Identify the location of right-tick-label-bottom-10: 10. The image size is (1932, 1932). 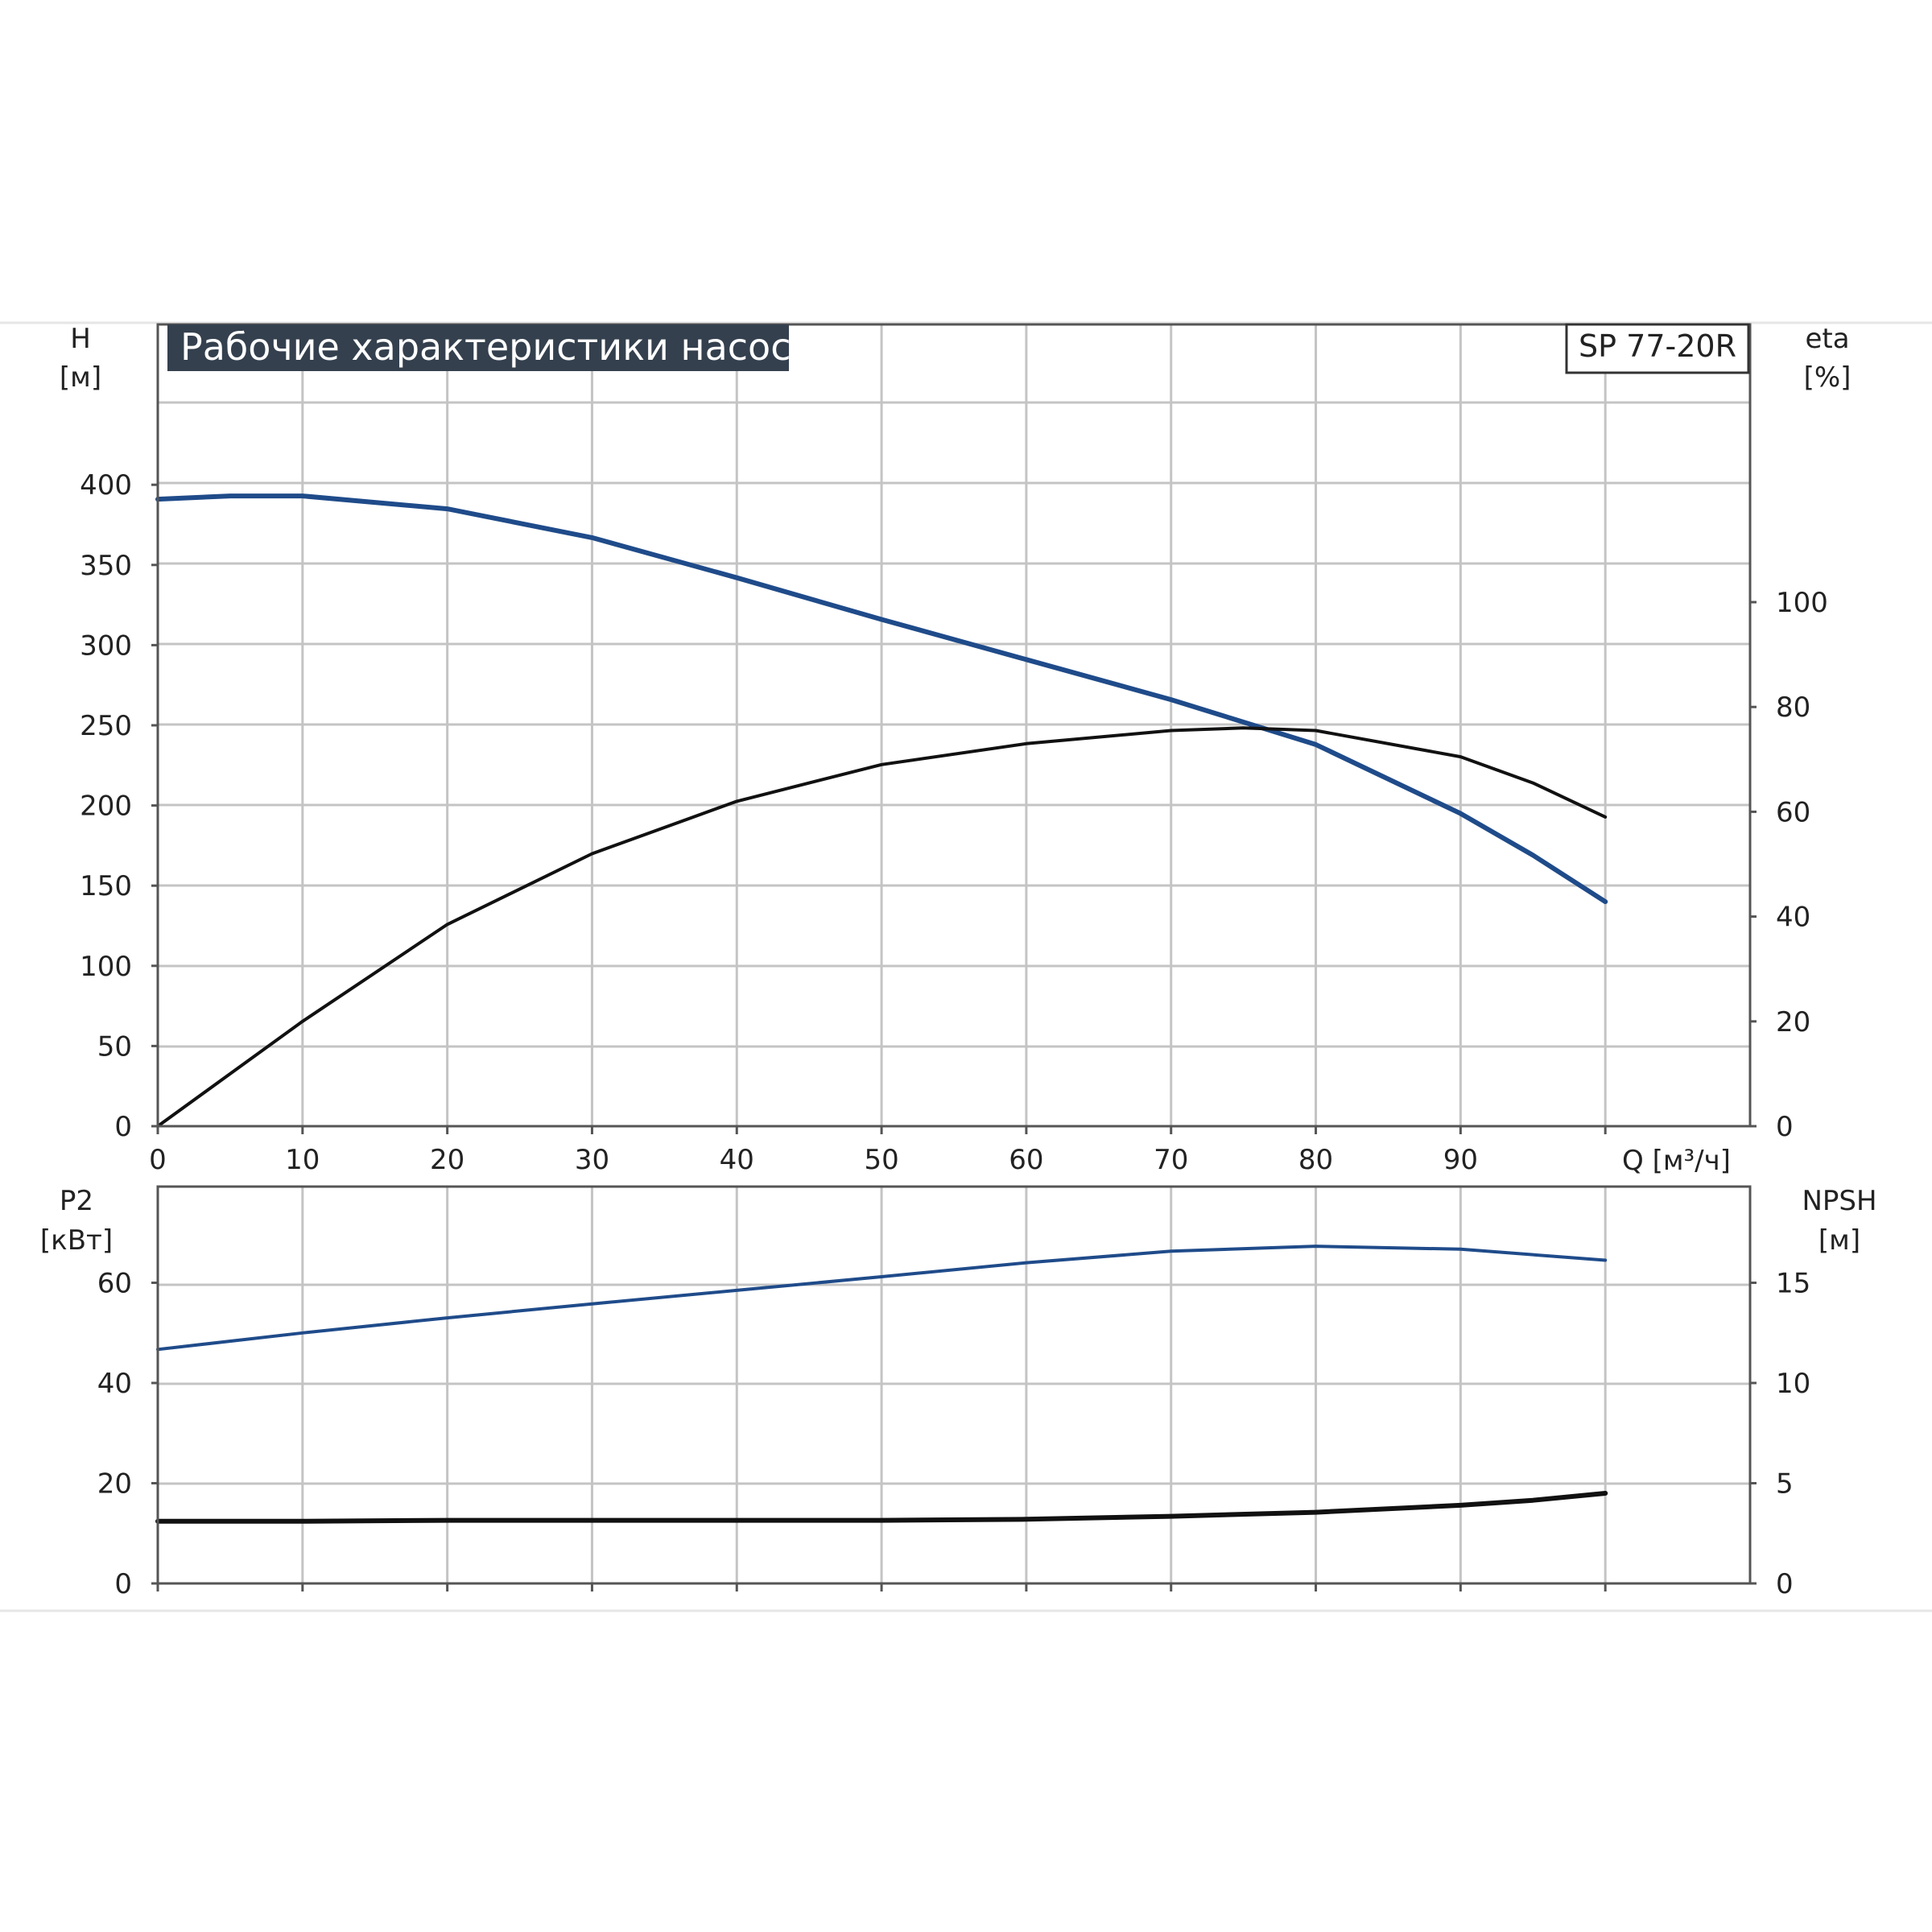
(1793, 1384).